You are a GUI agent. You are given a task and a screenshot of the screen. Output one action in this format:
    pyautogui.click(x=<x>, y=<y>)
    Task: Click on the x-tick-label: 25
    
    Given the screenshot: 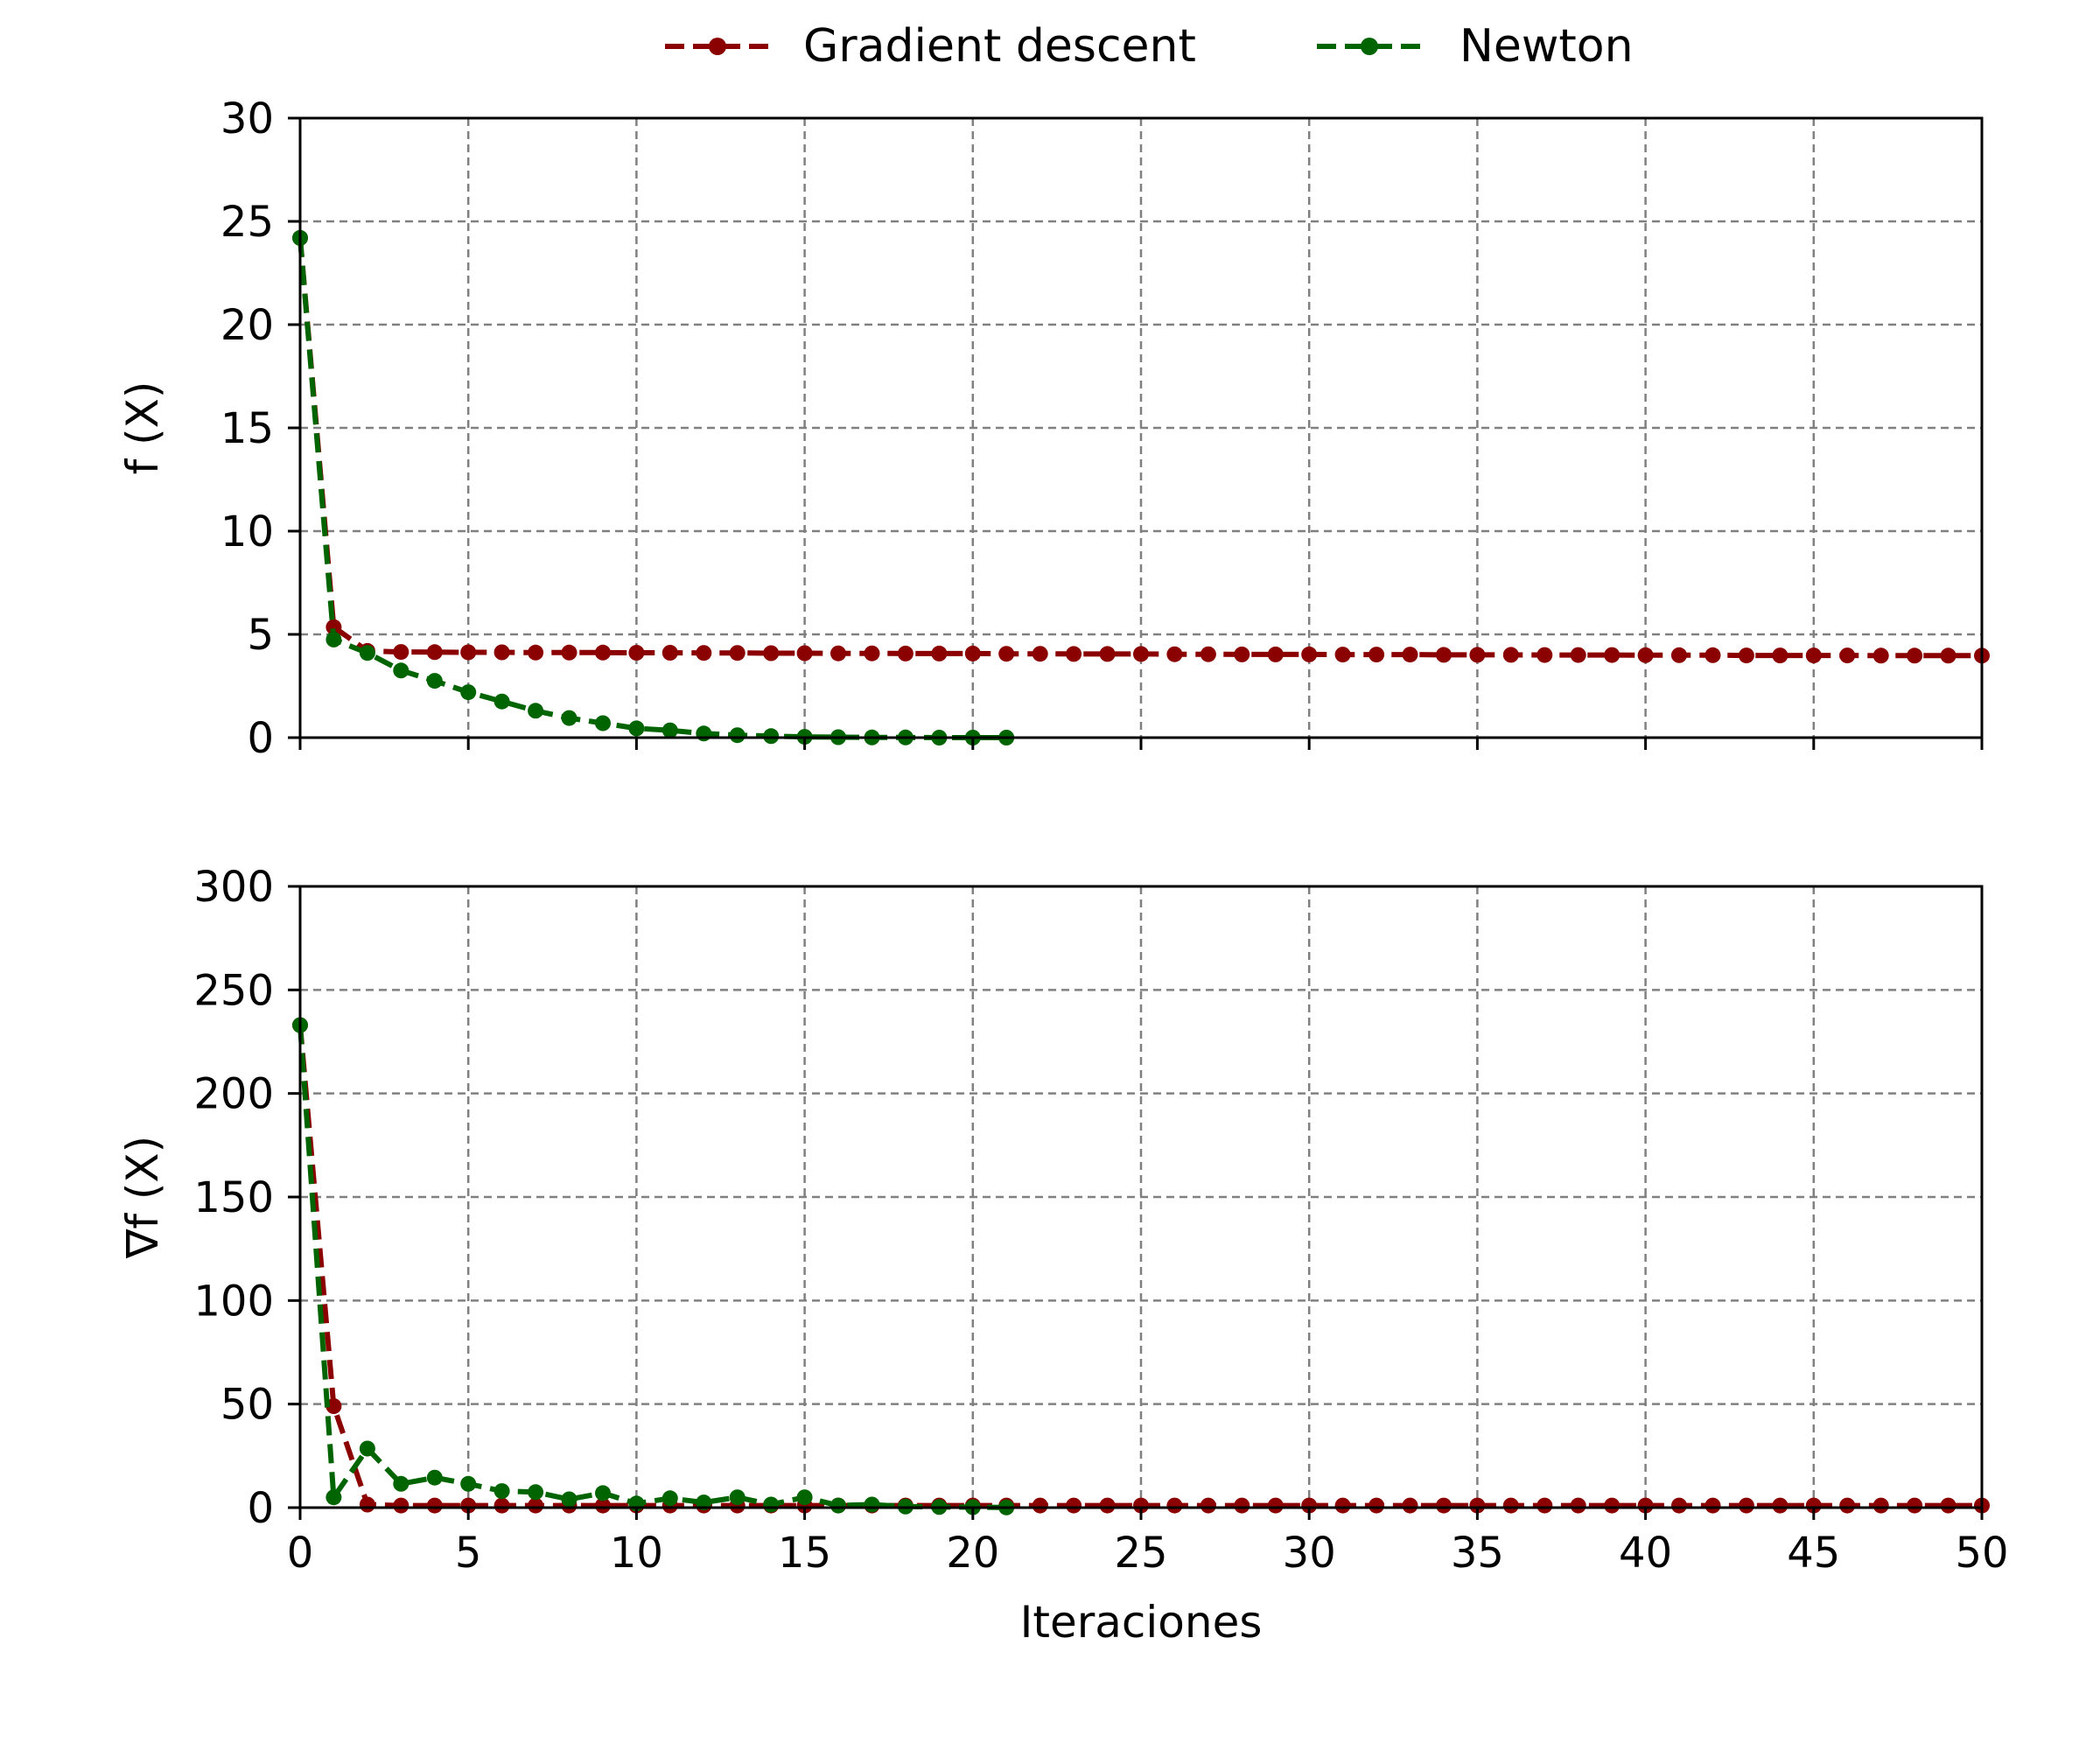 What is the action you would take?
    pyautogui.click(x=1140, y=1553)
    